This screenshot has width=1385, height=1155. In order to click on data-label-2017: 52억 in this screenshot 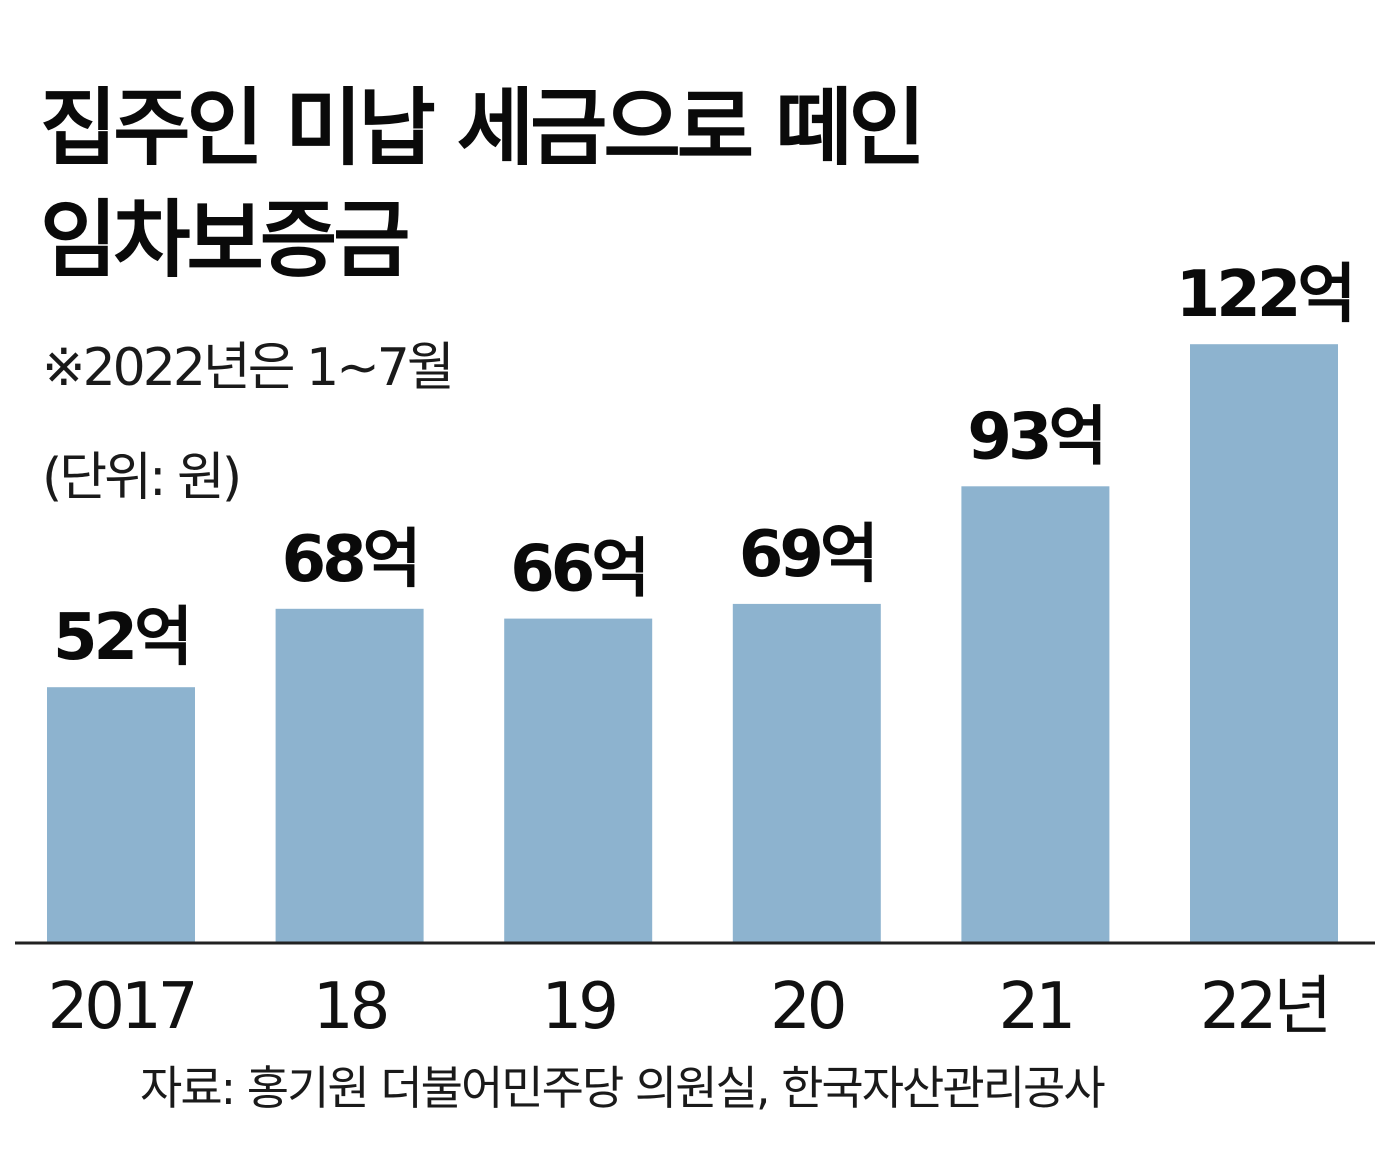, I will do `click(121, 638)`.